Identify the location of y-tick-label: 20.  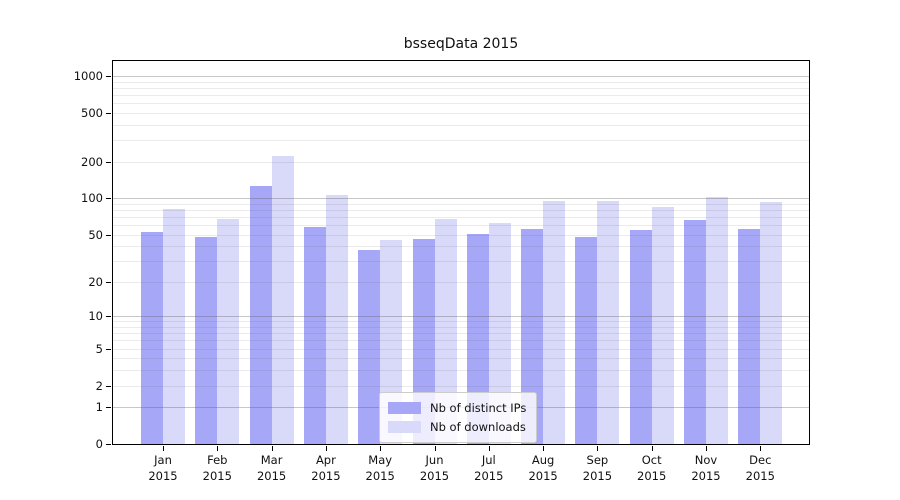
(95, 281).